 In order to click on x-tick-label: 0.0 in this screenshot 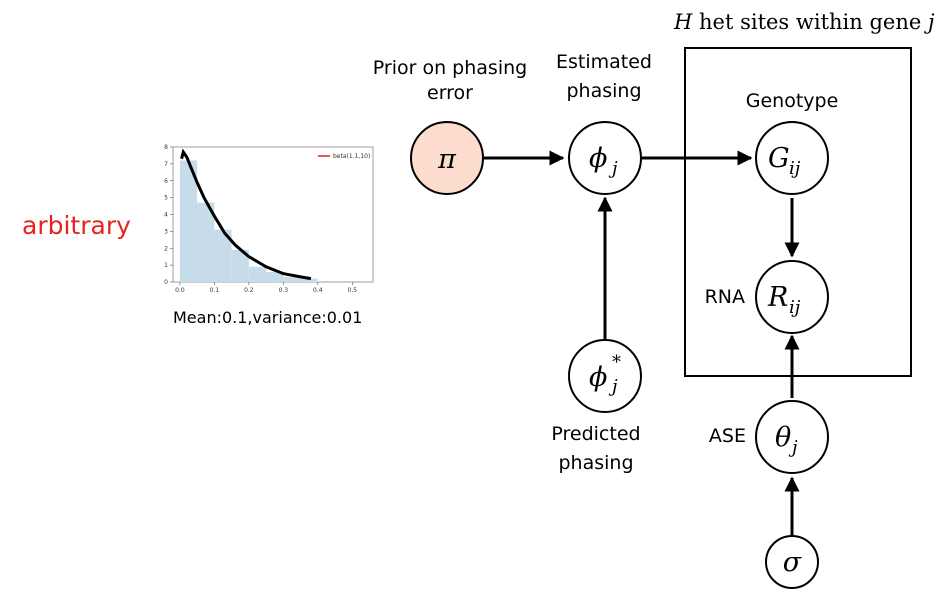, I will do `click(180, 290)`.